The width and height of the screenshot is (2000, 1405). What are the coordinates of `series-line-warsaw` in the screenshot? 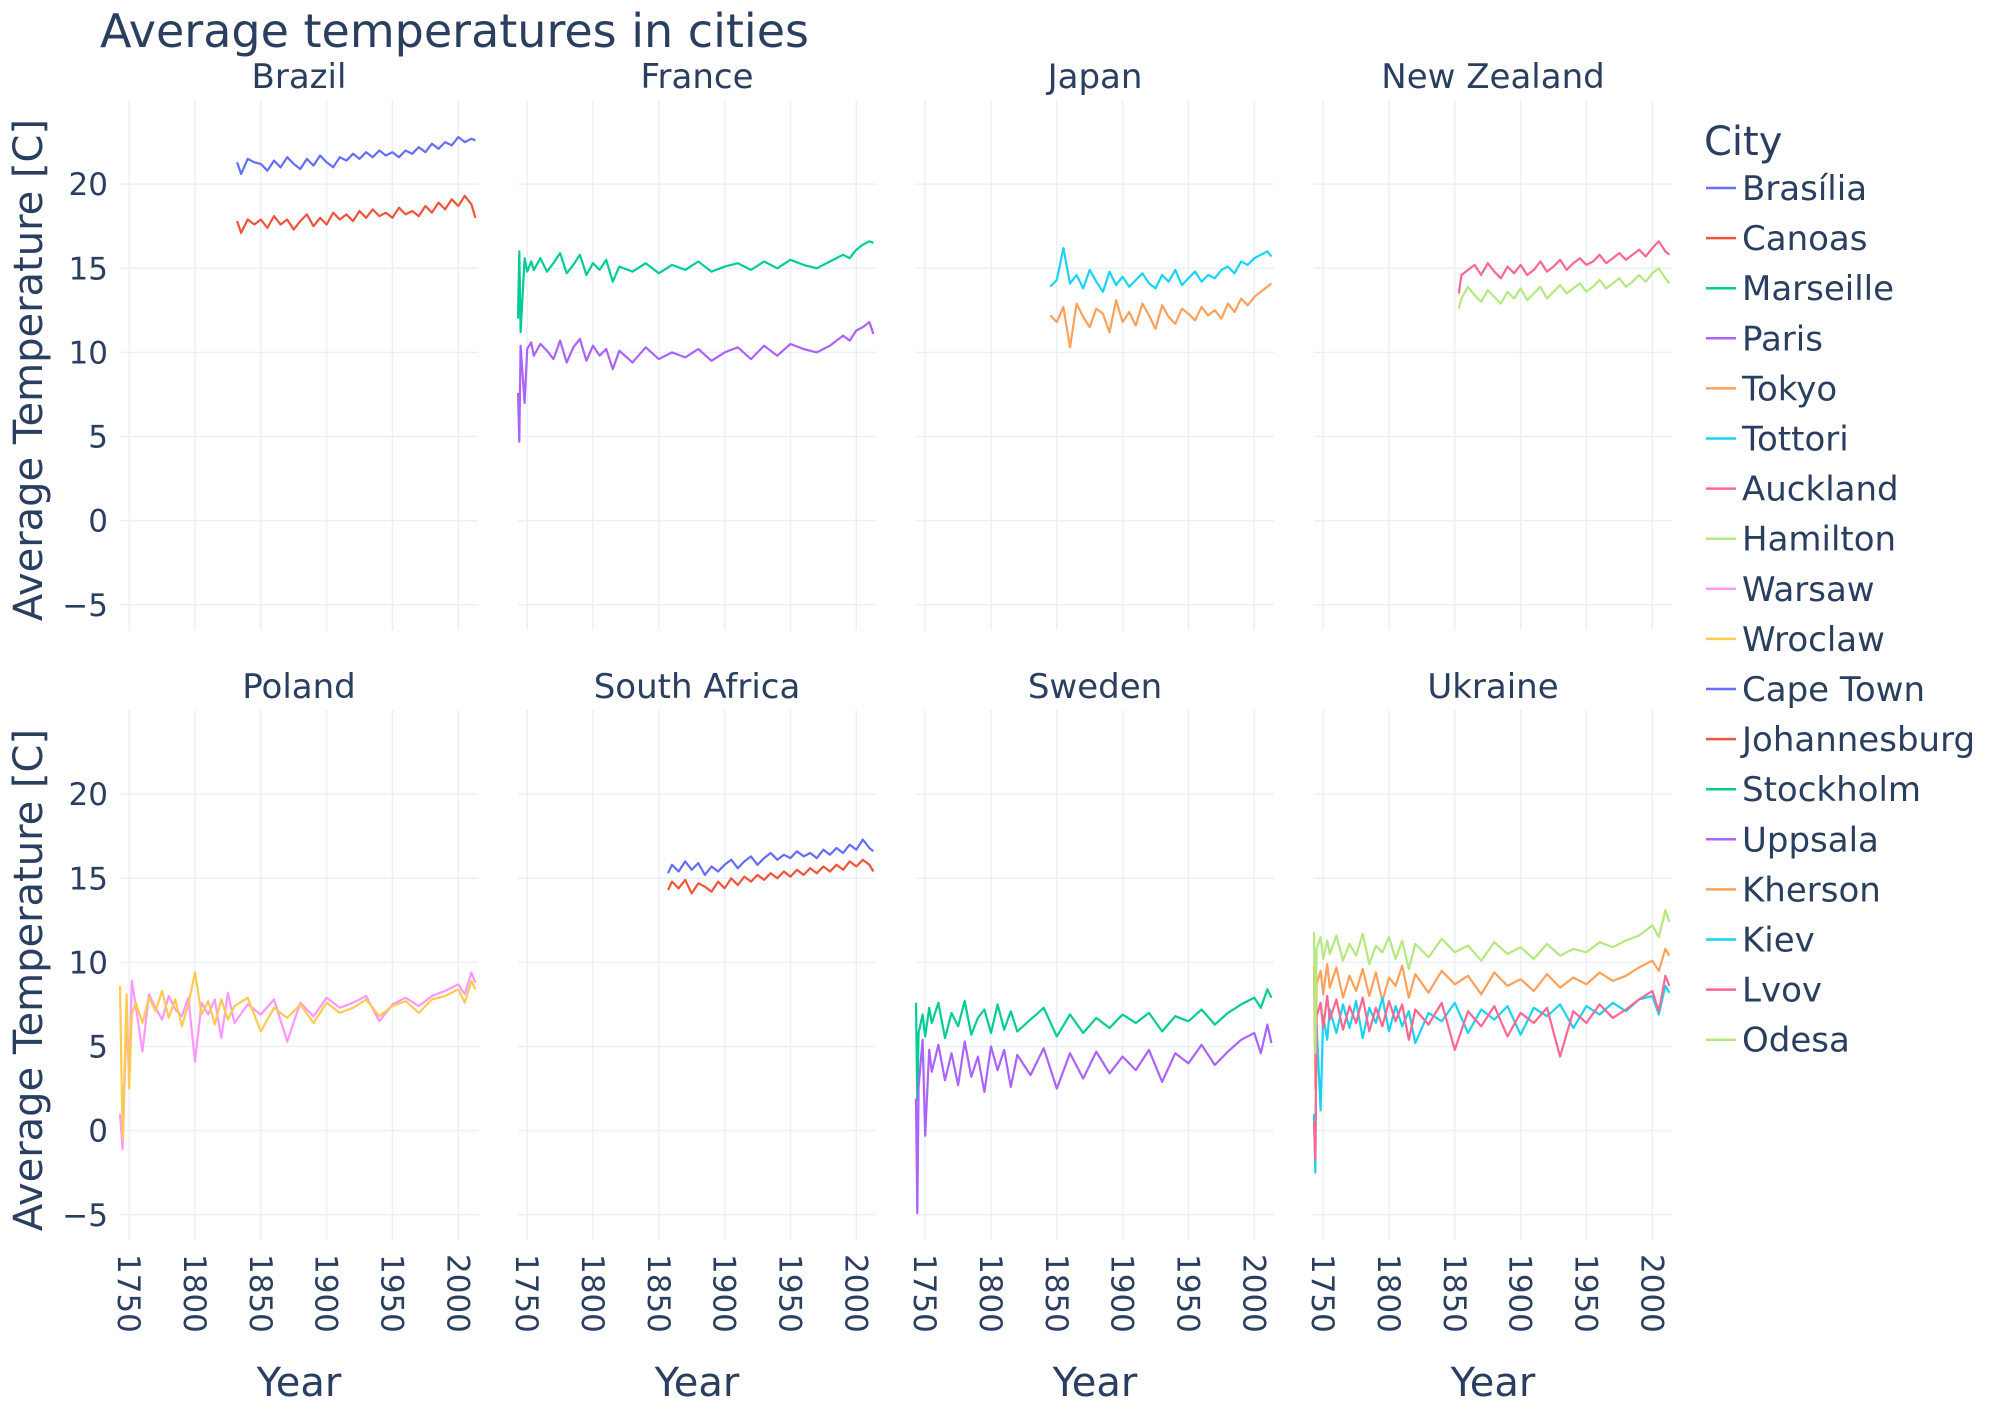 It's located at (297, 1061).